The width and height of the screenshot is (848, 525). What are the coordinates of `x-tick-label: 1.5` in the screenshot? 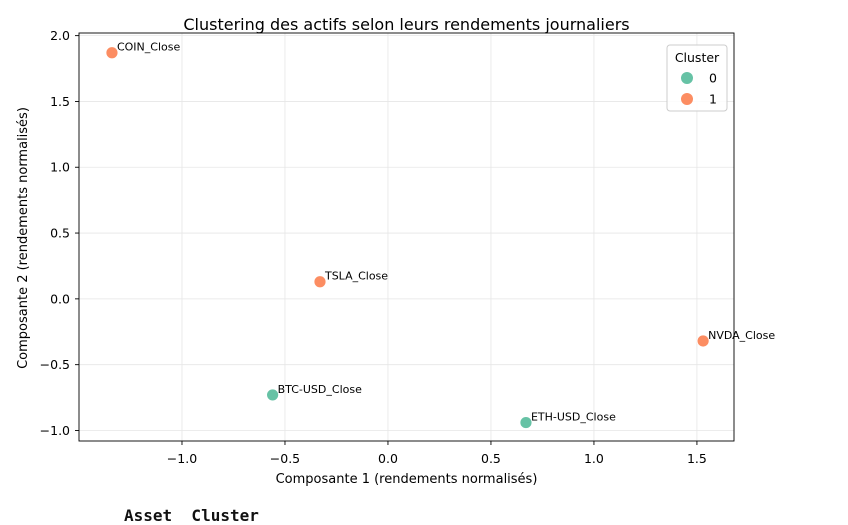 It's located at (697, 458).